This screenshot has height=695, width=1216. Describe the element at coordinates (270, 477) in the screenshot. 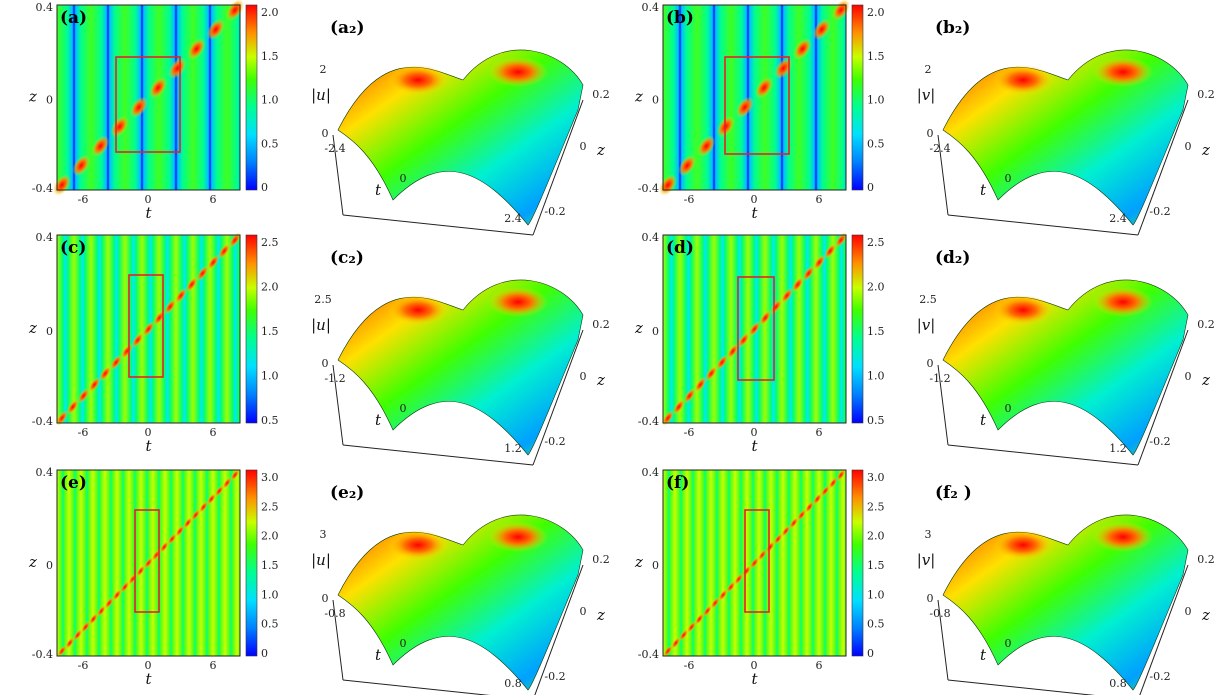

I see `colorbar-tick-label: 3.0` at that location.